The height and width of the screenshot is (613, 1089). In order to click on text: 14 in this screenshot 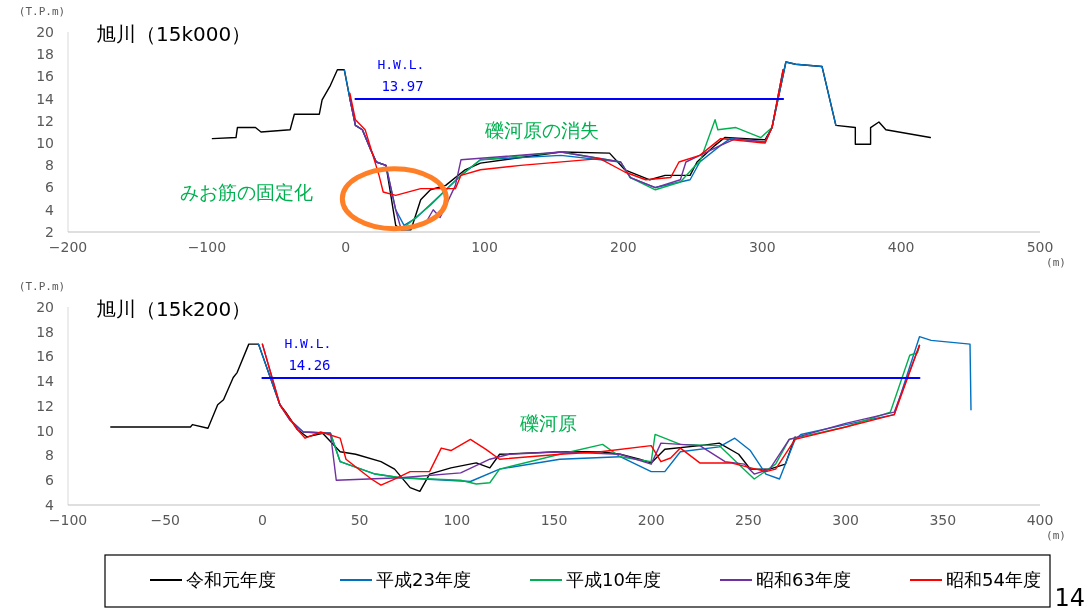, I will do `click(1069, 598)`.